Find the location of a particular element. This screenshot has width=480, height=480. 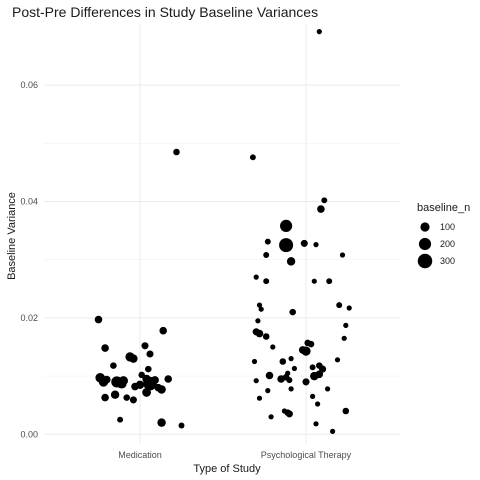

y-tick-label: 0.04 is located at coordinates (29, 201).